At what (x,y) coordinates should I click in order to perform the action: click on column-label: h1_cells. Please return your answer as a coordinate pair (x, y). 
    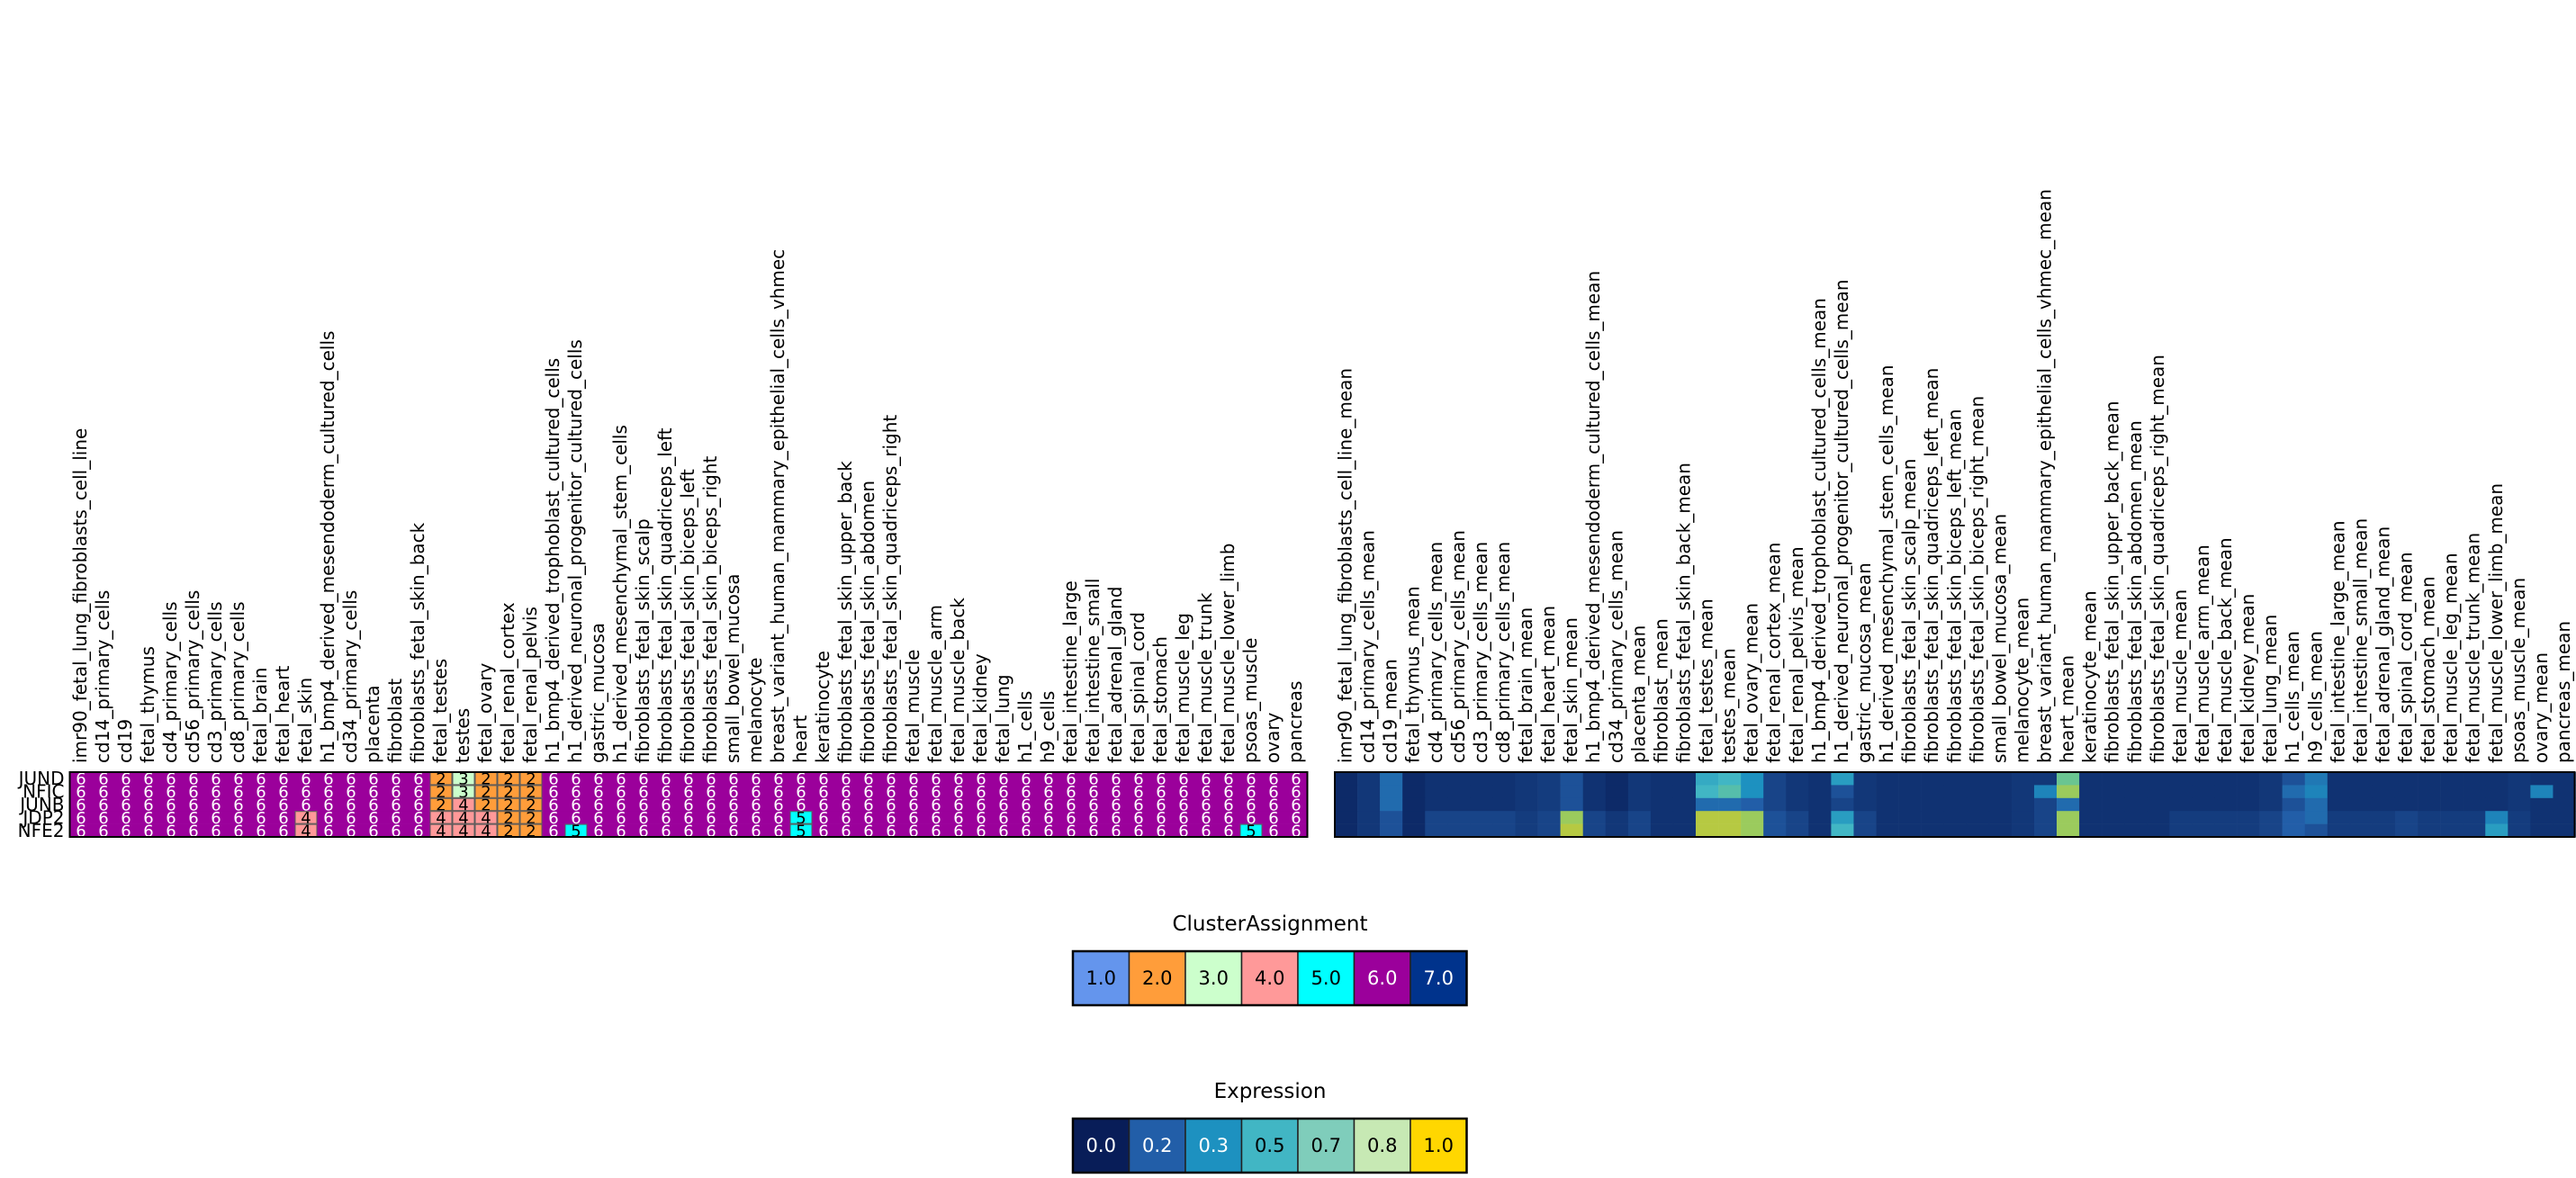
    Looking at the image, I should click on (1025, 727).